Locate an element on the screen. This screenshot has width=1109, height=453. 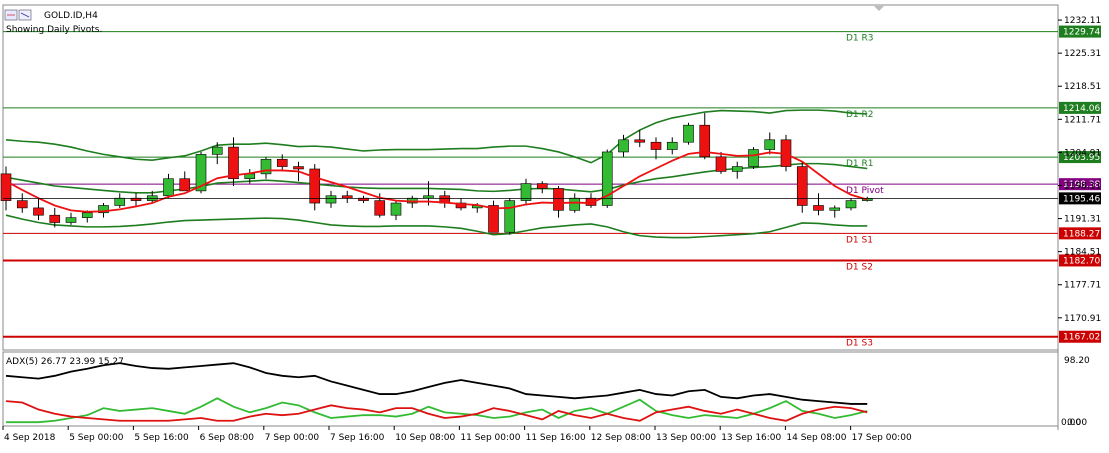
price-tick-label: 1232.11 is located at coordinates (1082, 21).